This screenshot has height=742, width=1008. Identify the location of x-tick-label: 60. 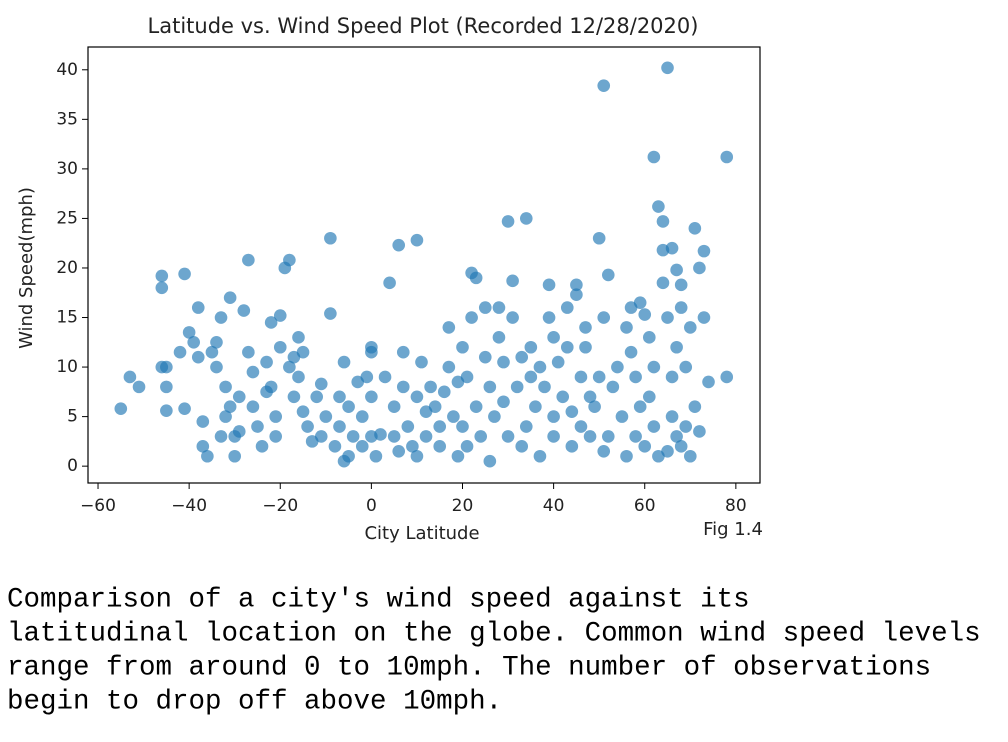
(645, 506).